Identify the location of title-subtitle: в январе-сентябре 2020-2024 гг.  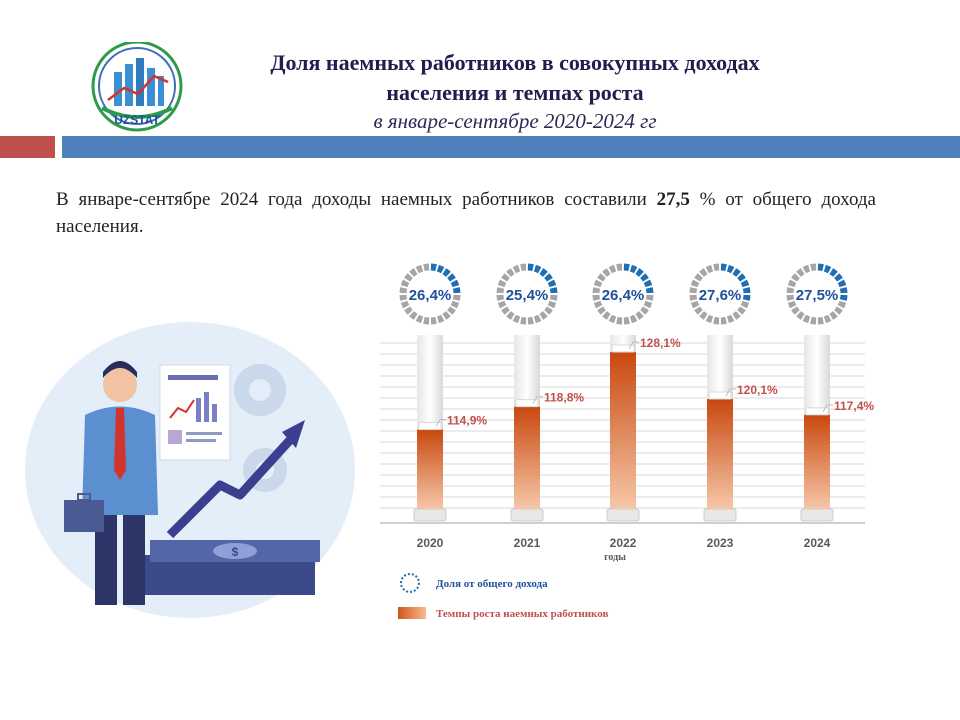
(515, 121).